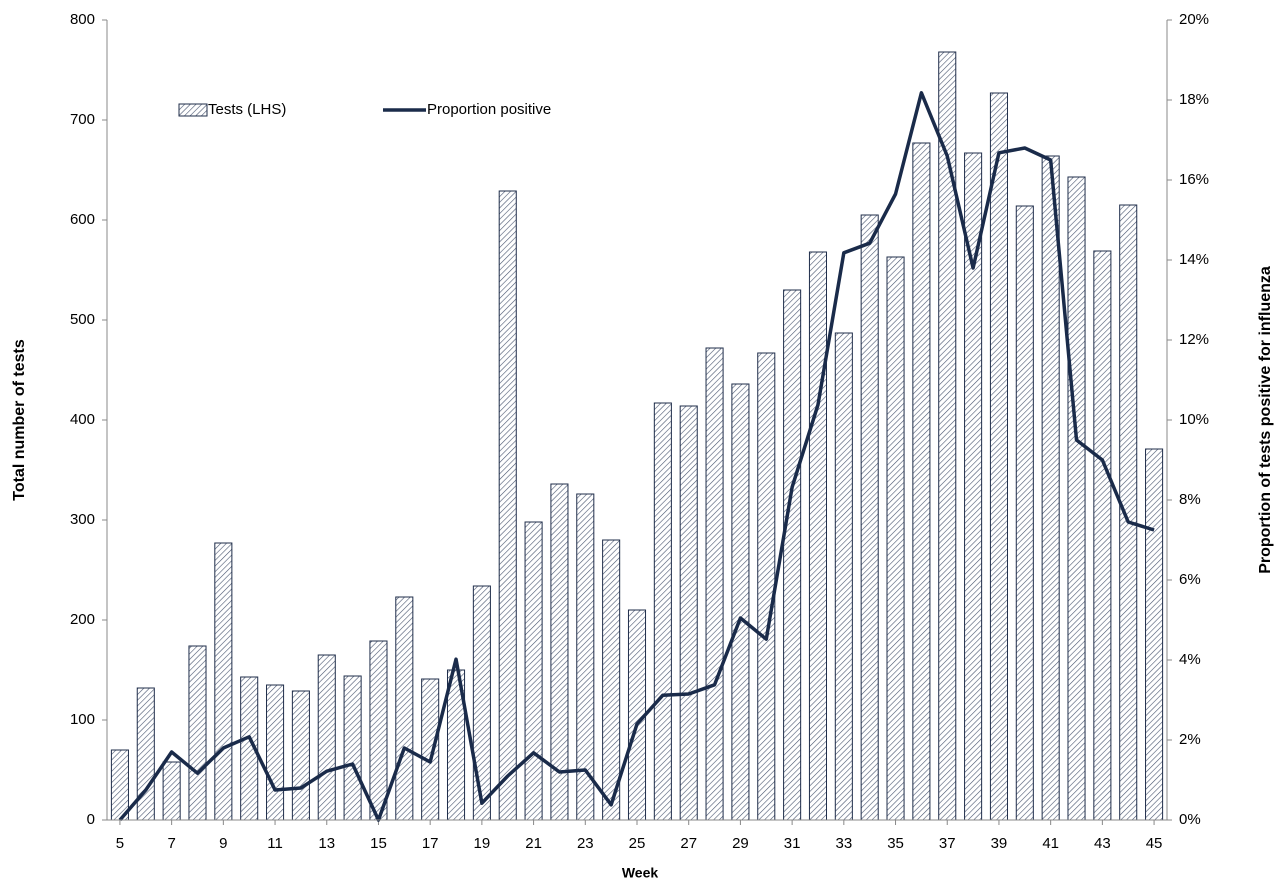 The image size is (1284, 883). What do you see at coordinates (688, 843) in the screenshot?
I see `x-tick-label: 27` at bounding box center [688, 843].